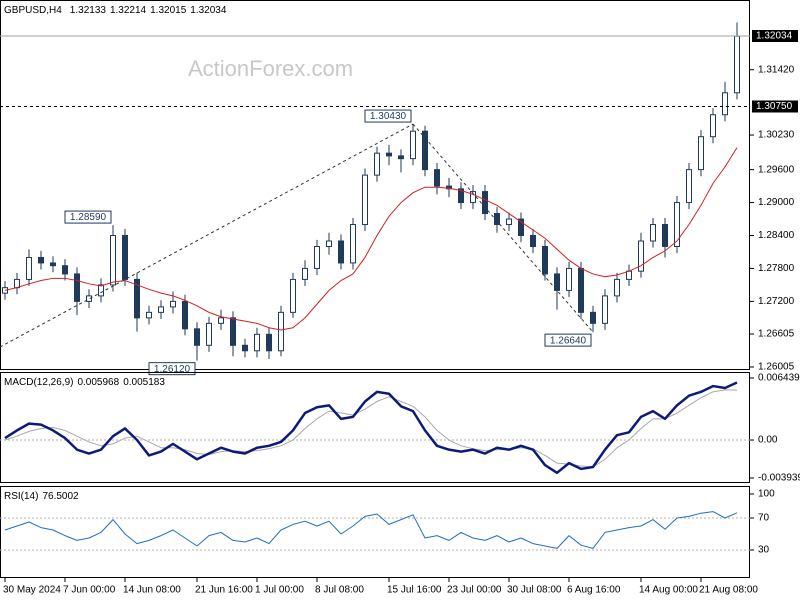  Describe the element at coordinates (774, 36) in the screenshot. I see `price-label: 1.32034` at that location.